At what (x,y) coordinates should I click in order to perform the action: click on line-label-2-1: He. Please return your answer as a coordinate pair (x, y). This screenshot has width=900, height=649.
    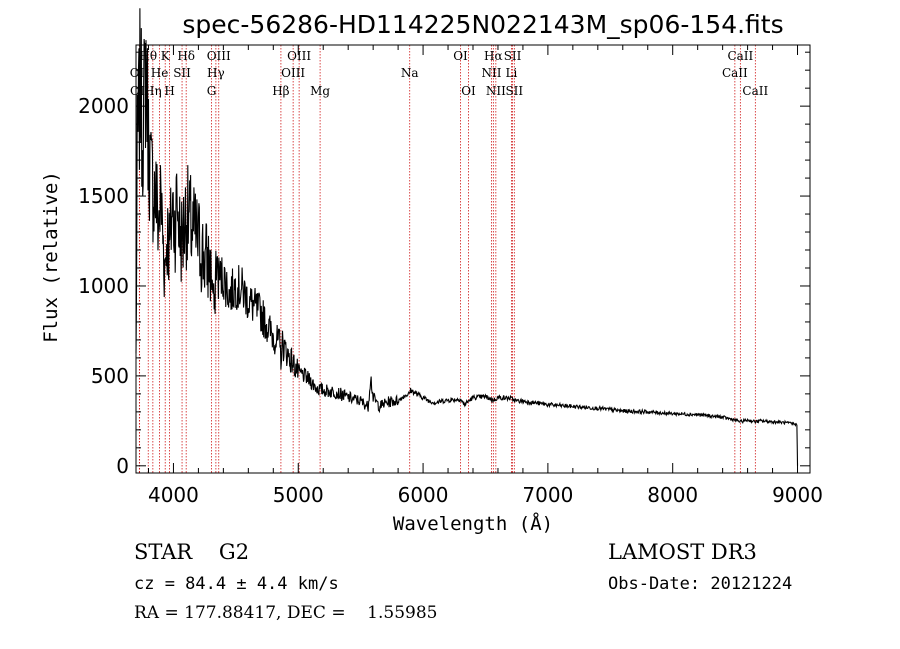
    Looking at the image, I should click on (160, 73).